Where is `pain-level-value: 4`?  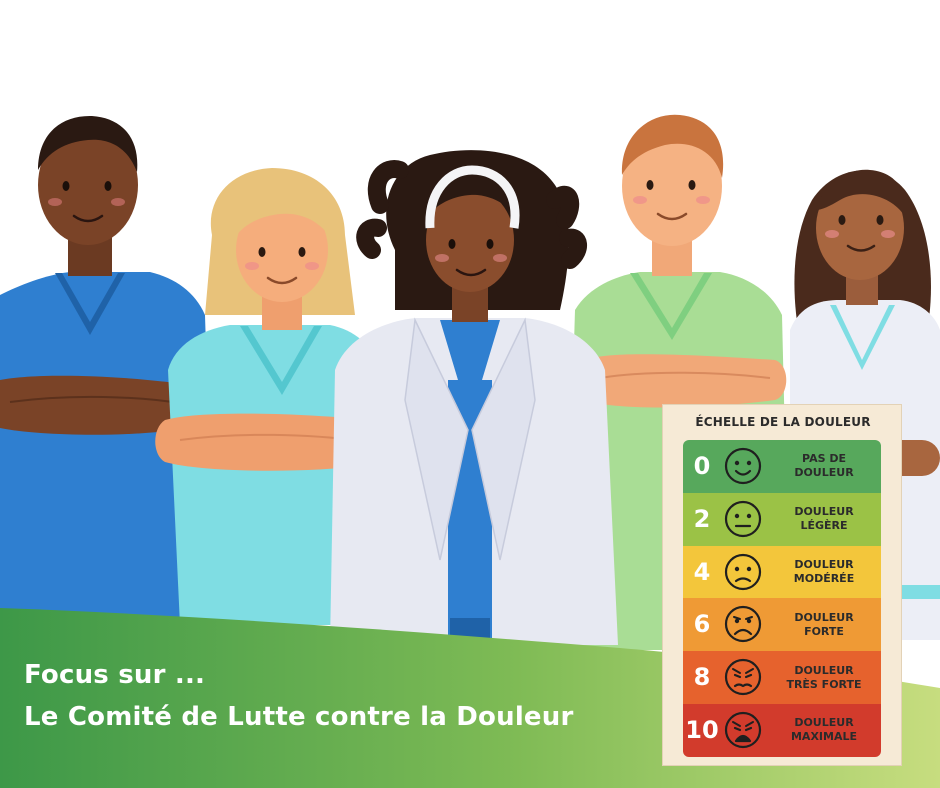
pain-level-value: 4 is located at coordinates (702, 571).